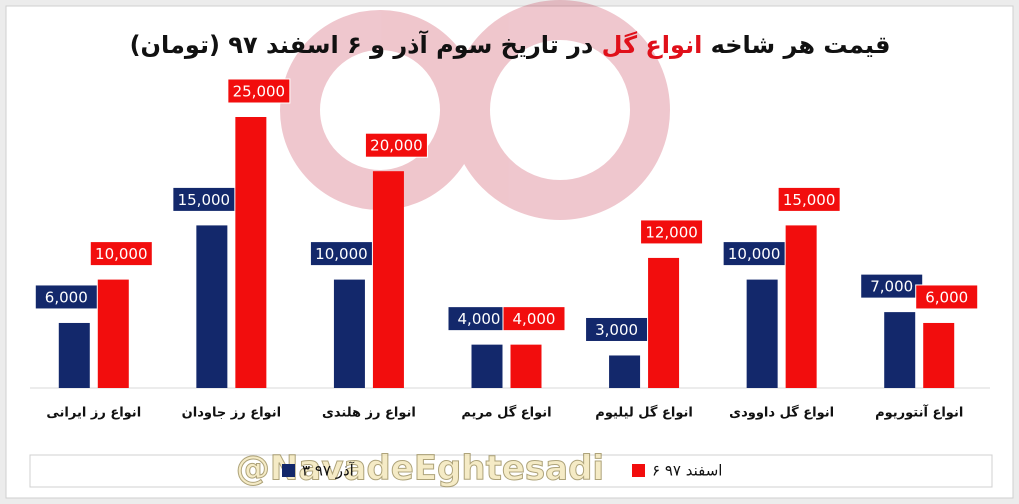 This screenshot has width=1019, height=504. I want to click on value-label: 3,000, so click(616, 330).